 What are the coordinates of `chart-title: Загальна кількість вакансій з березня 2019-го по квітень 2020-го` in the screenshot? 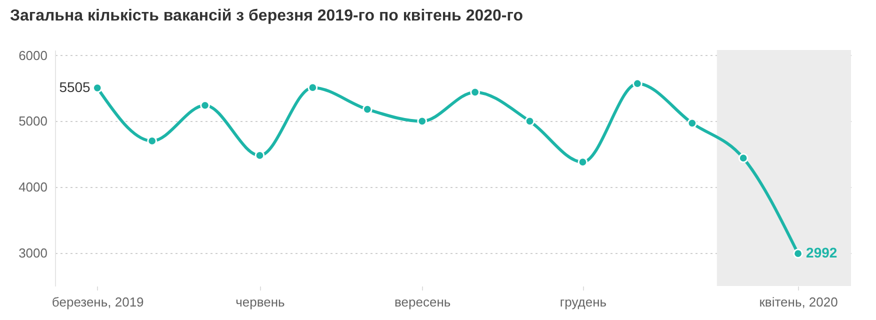 It's located at (267, 15).